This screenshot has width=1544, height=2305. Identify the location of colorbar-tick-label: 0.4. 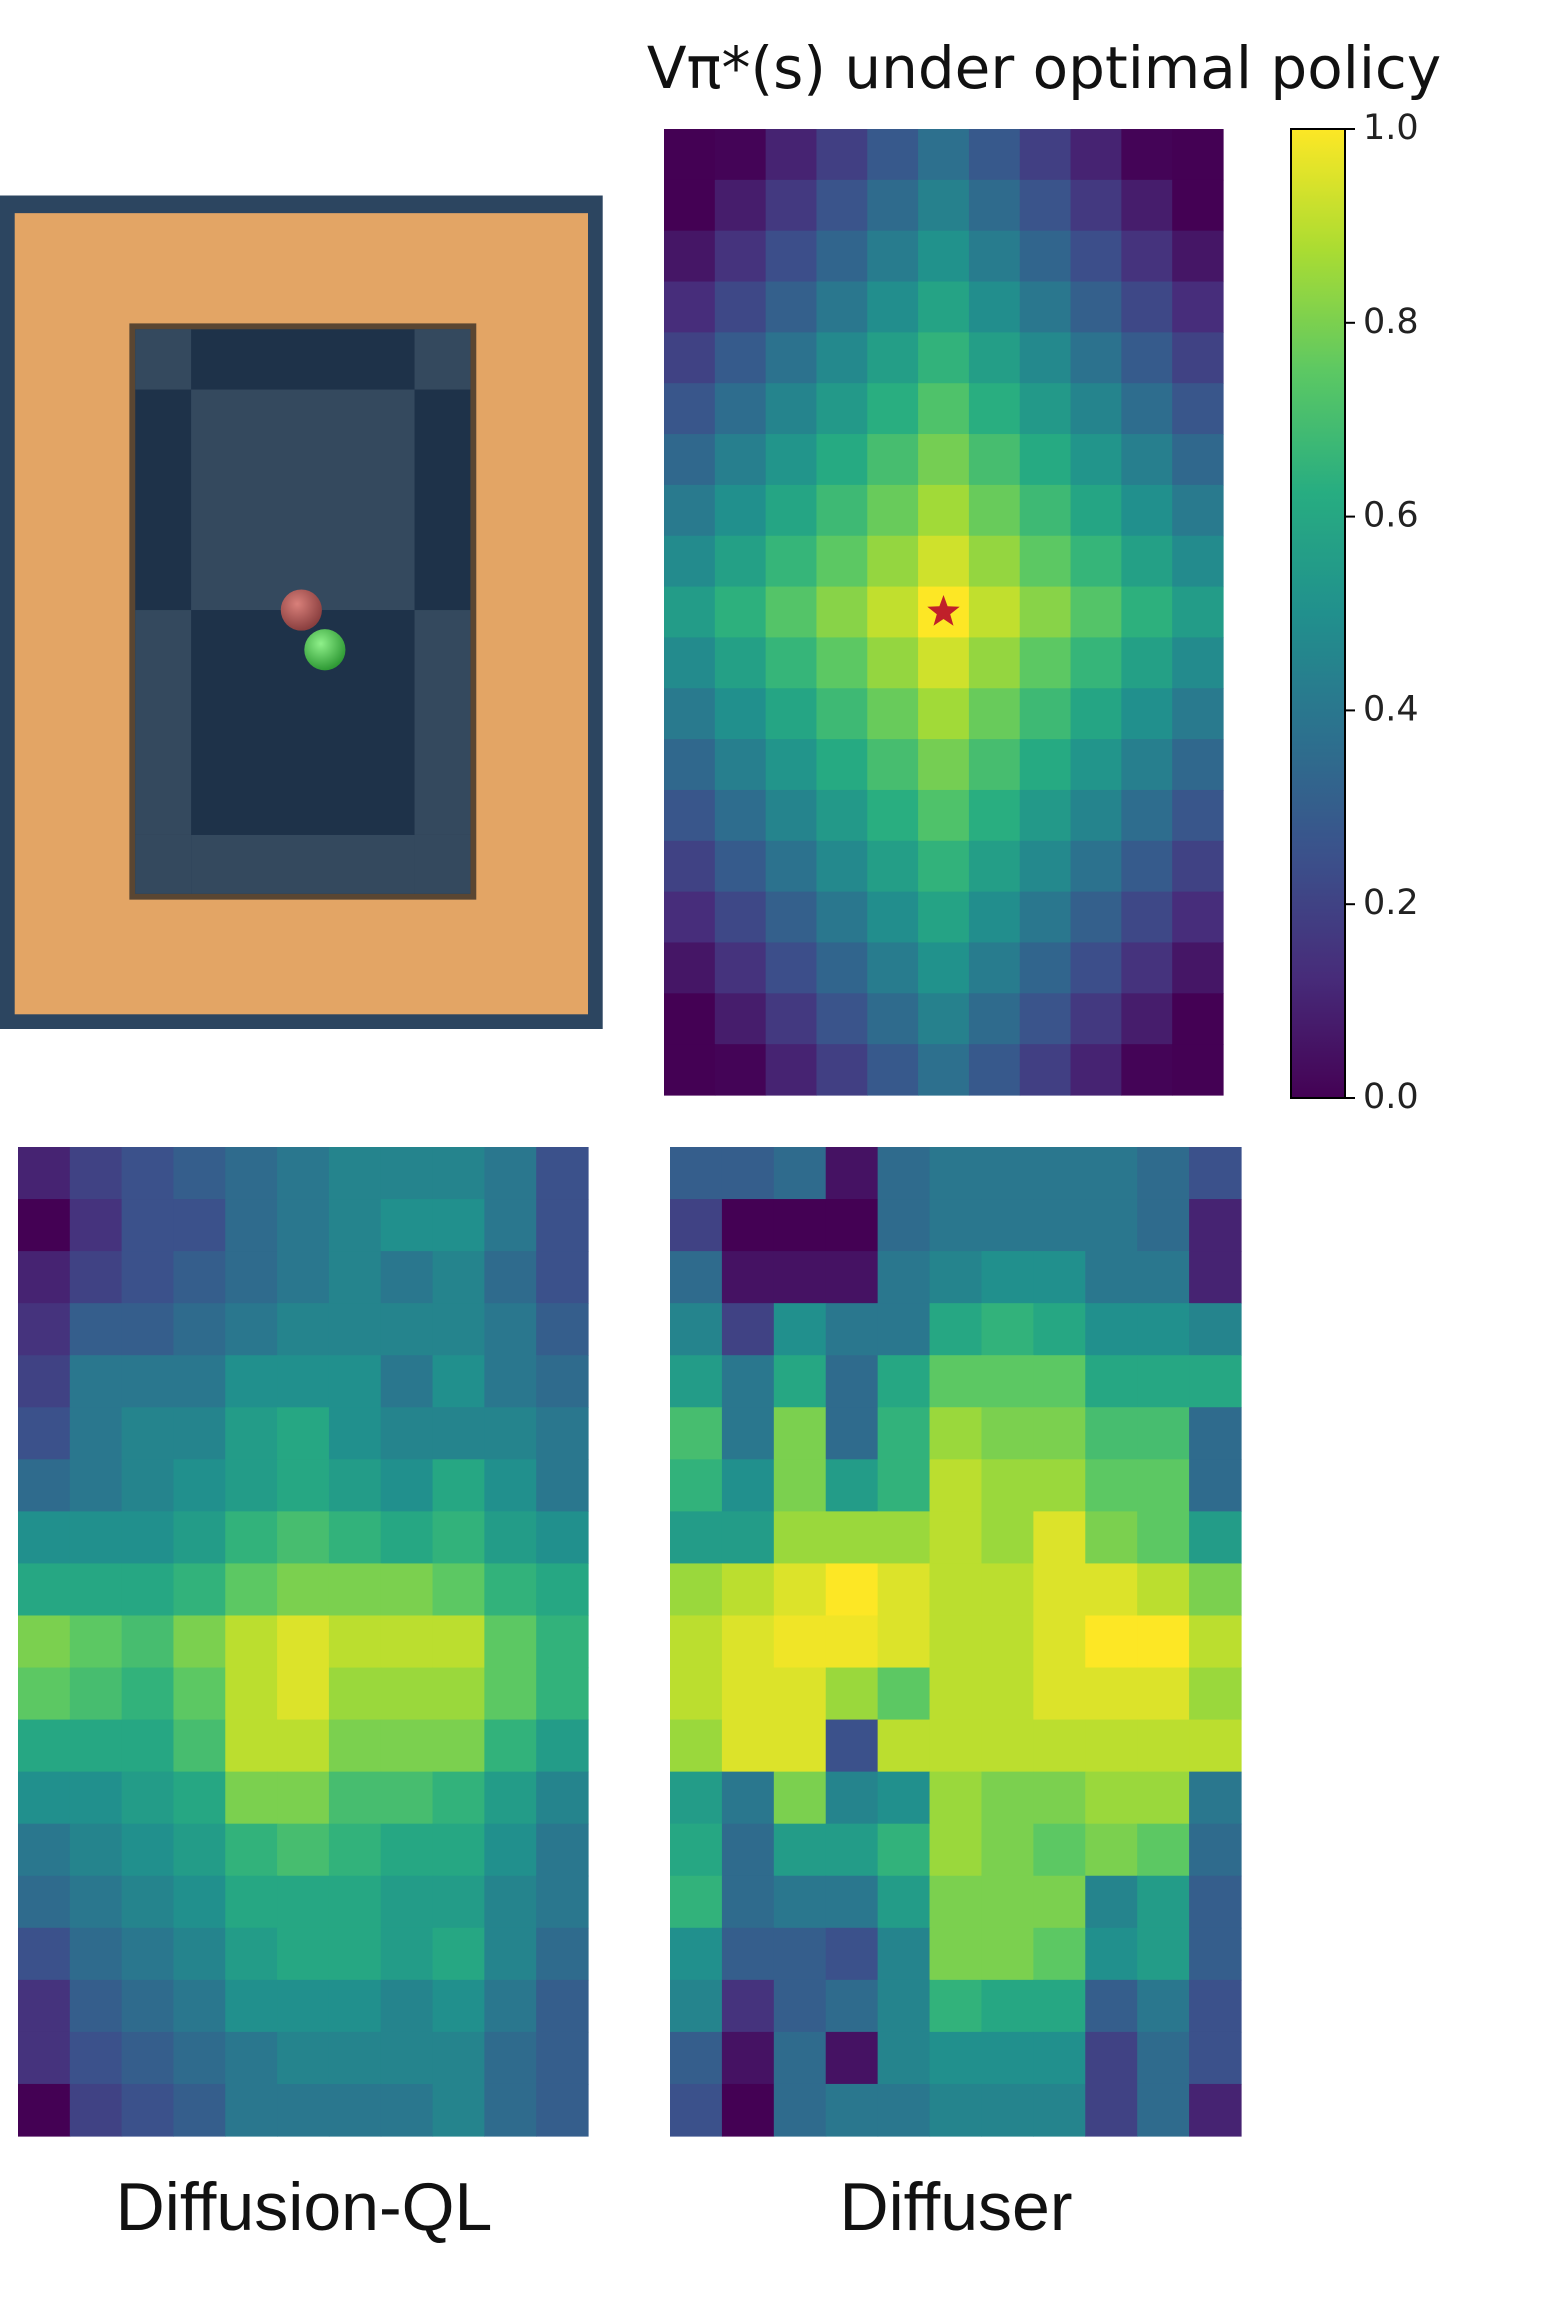
(1391, 709).